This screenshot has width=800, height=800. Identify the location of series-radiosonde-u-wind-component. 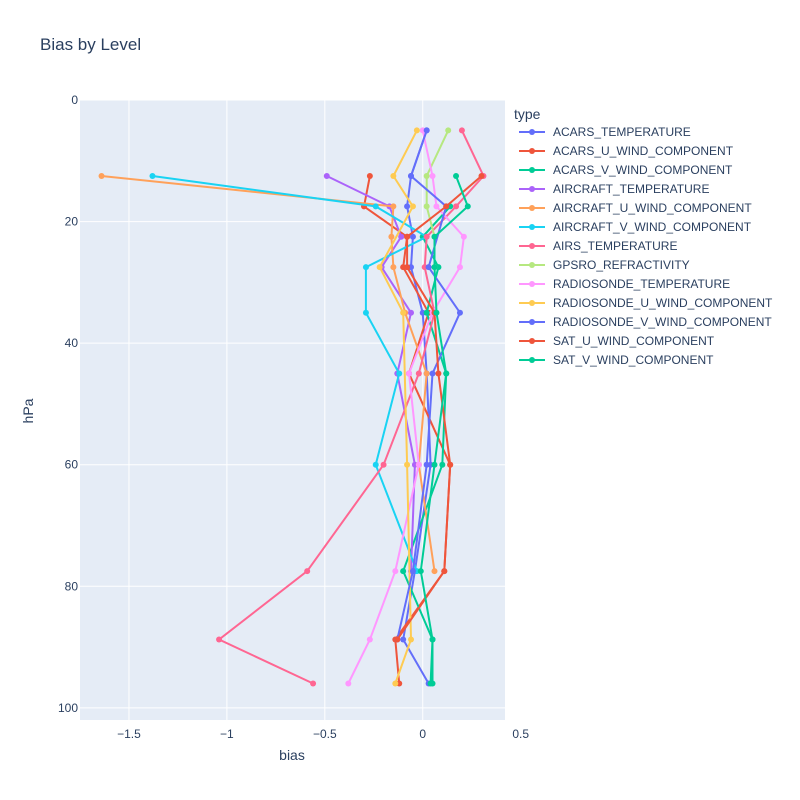
(398, 407).